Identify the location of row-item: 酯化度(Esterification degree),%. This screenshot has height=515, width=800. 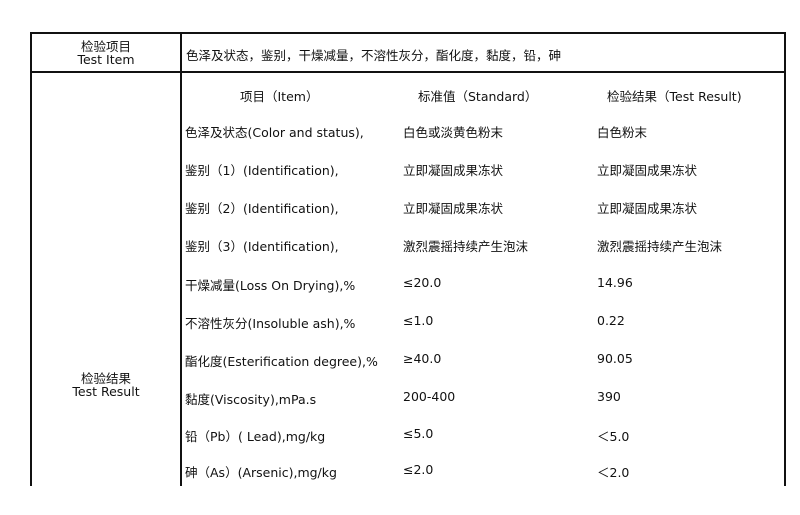
(281, 361).